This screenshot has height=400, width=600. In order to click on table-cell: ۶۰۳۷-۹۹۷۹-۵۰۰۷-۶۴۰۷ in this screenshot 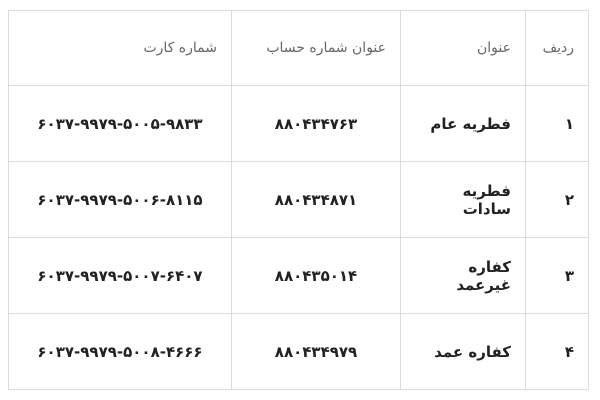, I will do `click(120, 275)`.